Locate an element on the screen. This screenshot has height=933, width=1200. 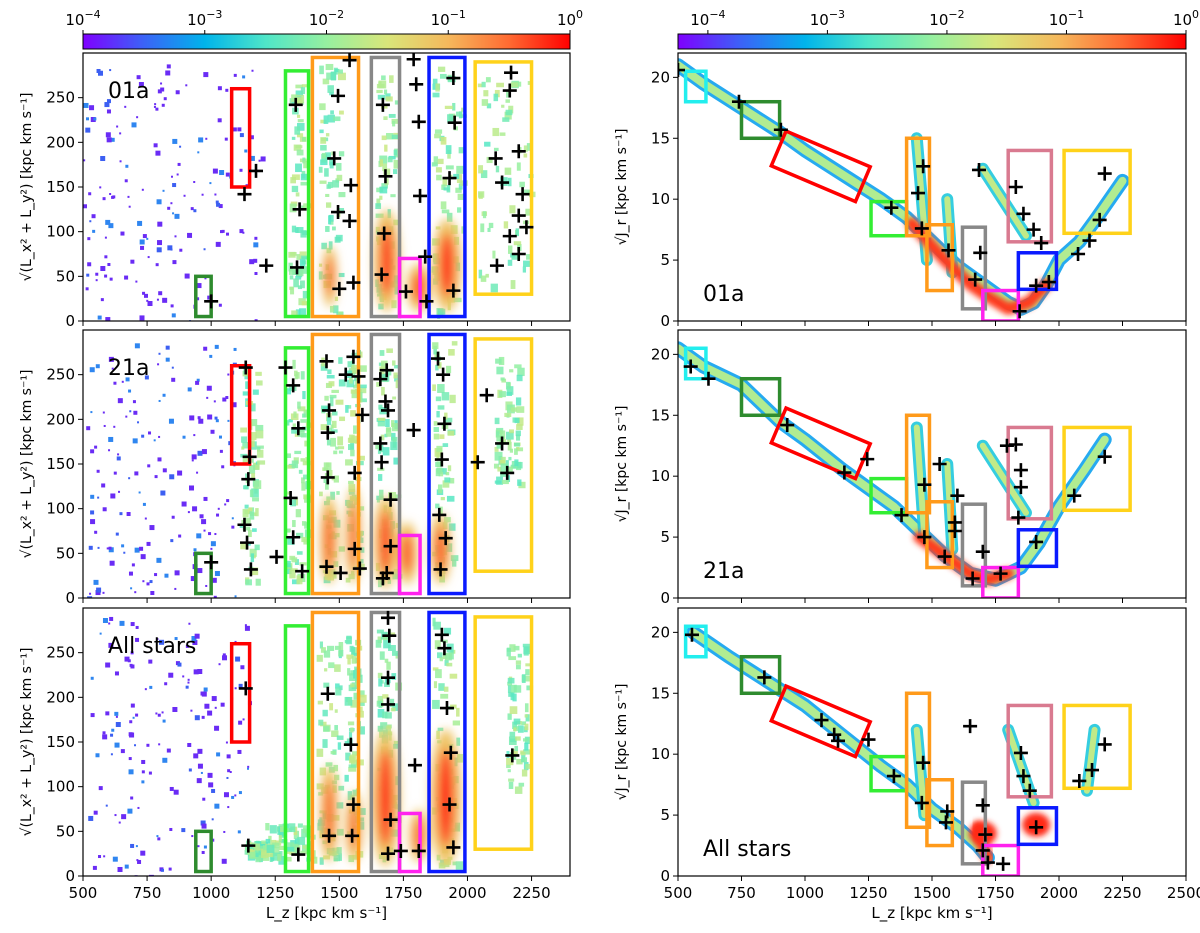
x-tick-label: 1250 is located at coordinates (868, 893).